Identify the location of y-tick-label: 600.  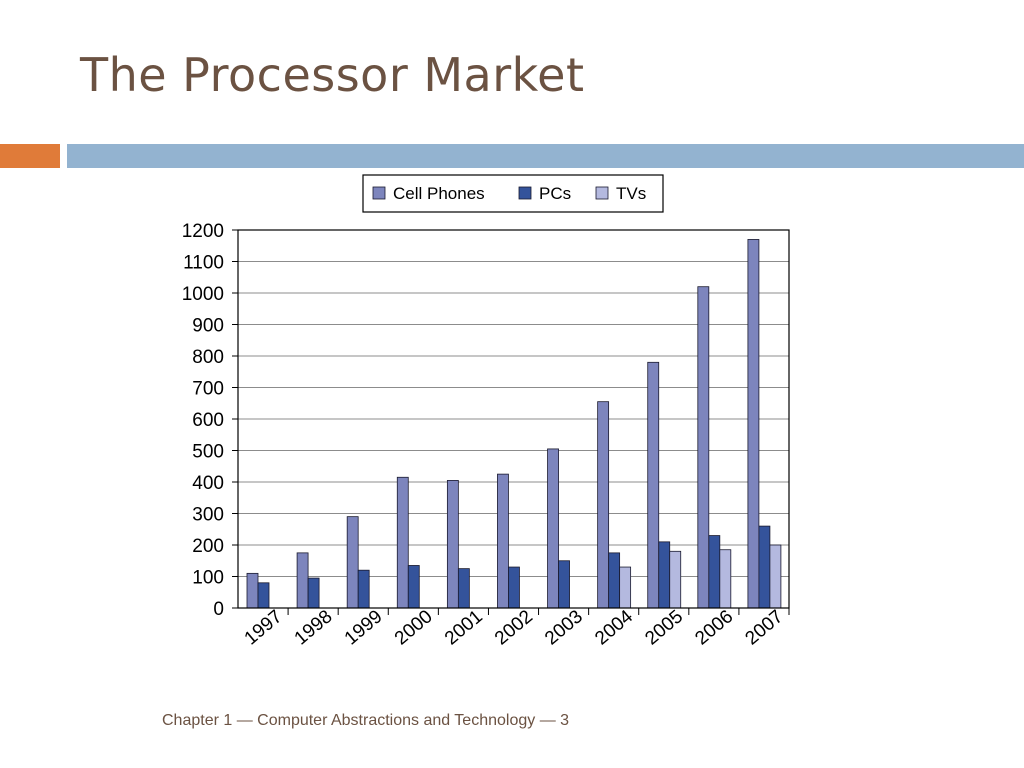
(208, 420).